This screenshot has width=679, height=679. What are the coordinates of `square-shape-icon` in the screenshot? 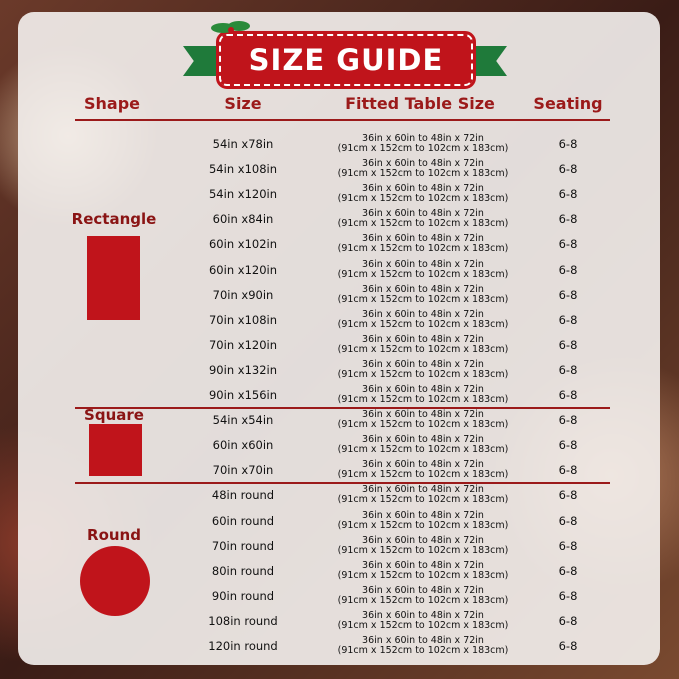 It's located at (115, 450).